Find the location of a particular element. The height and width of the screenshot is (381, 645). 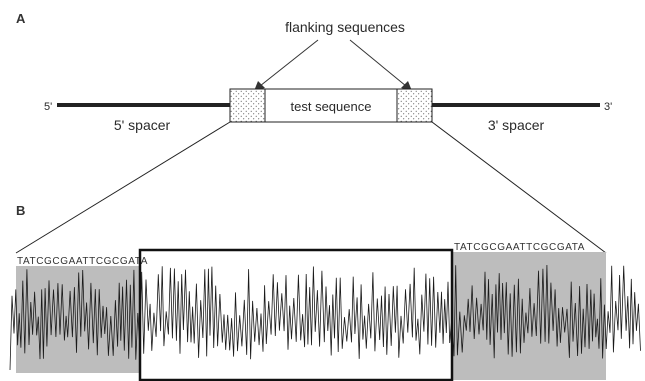

flanking-sequences-label: flanking sequences is located at coordinates (345, 27).